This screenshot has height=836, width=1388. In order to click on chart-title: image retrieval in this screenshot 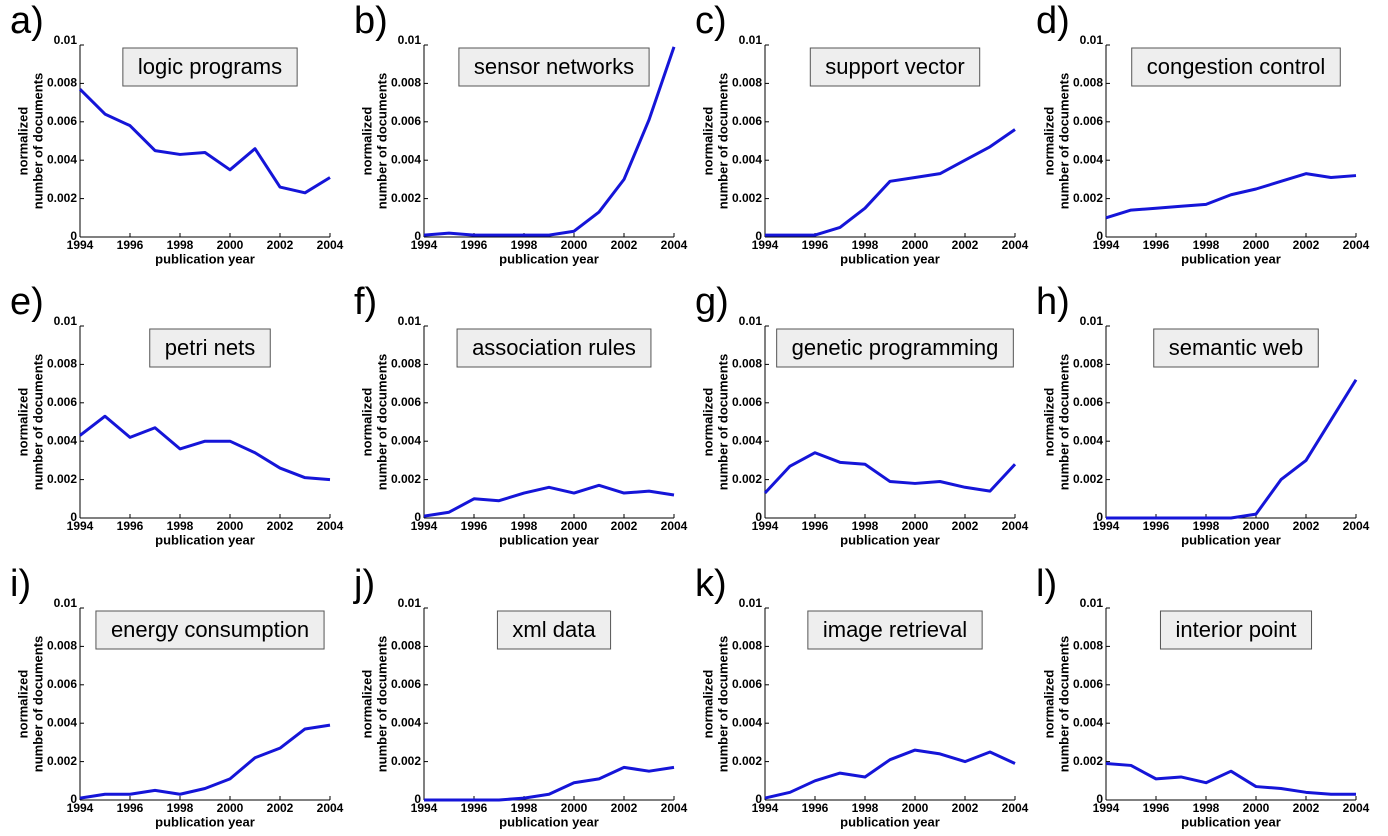, I will do `click(895, 629)`.